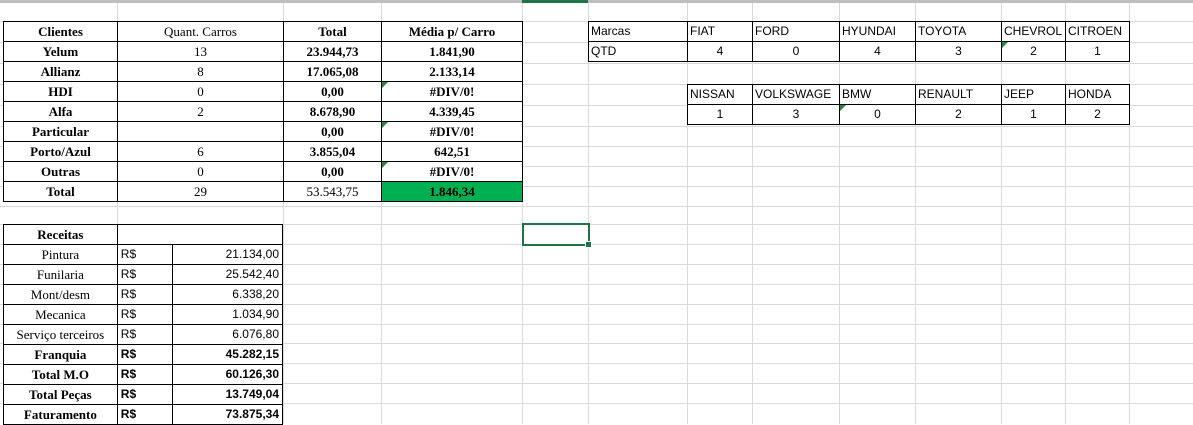 This screenshot has height=425, width=1193. What do you see at coordinates (720, 31) in the screenshot?
I see `brand-name: FIAT` at bounding box center [720, 31].